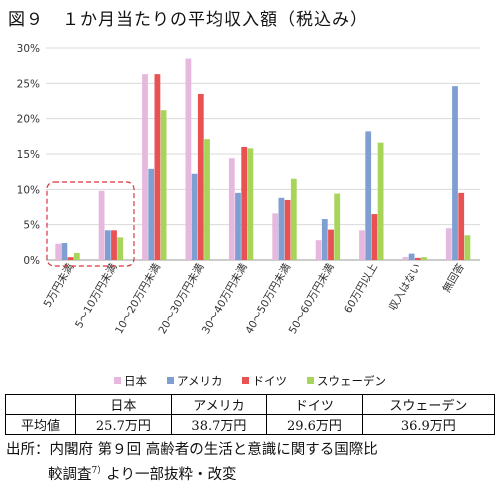  What do you see at coordinates (405, 287) in the screenshot?
I see `x-tick-label: 収入はない` at bounding box center [405, 287].